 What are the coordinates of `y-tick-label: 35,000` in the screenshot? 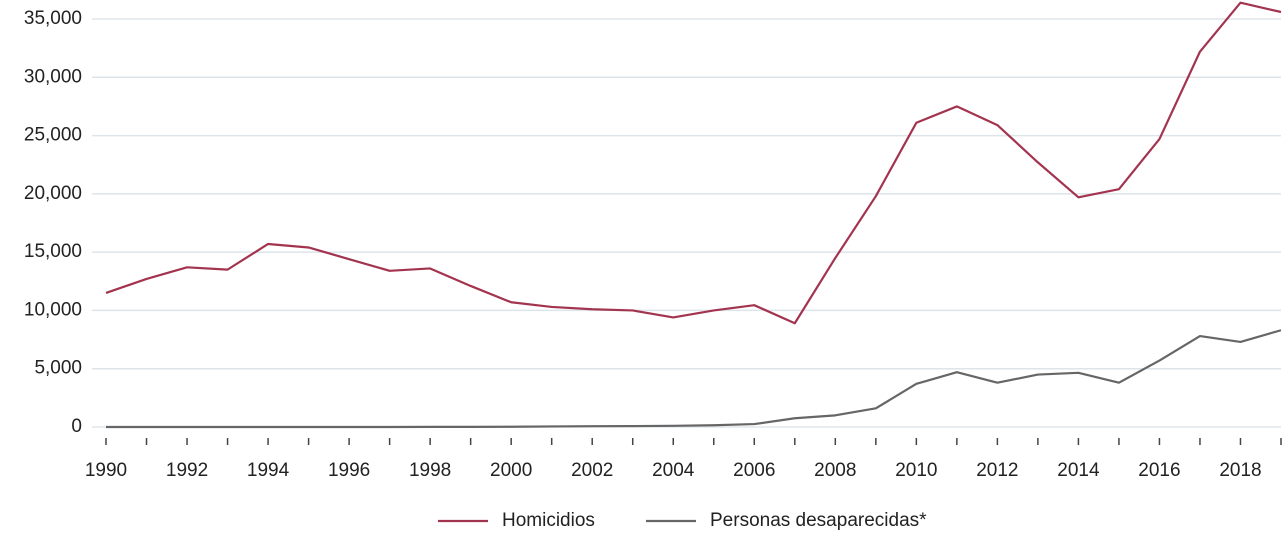 It's located at (53, 18).